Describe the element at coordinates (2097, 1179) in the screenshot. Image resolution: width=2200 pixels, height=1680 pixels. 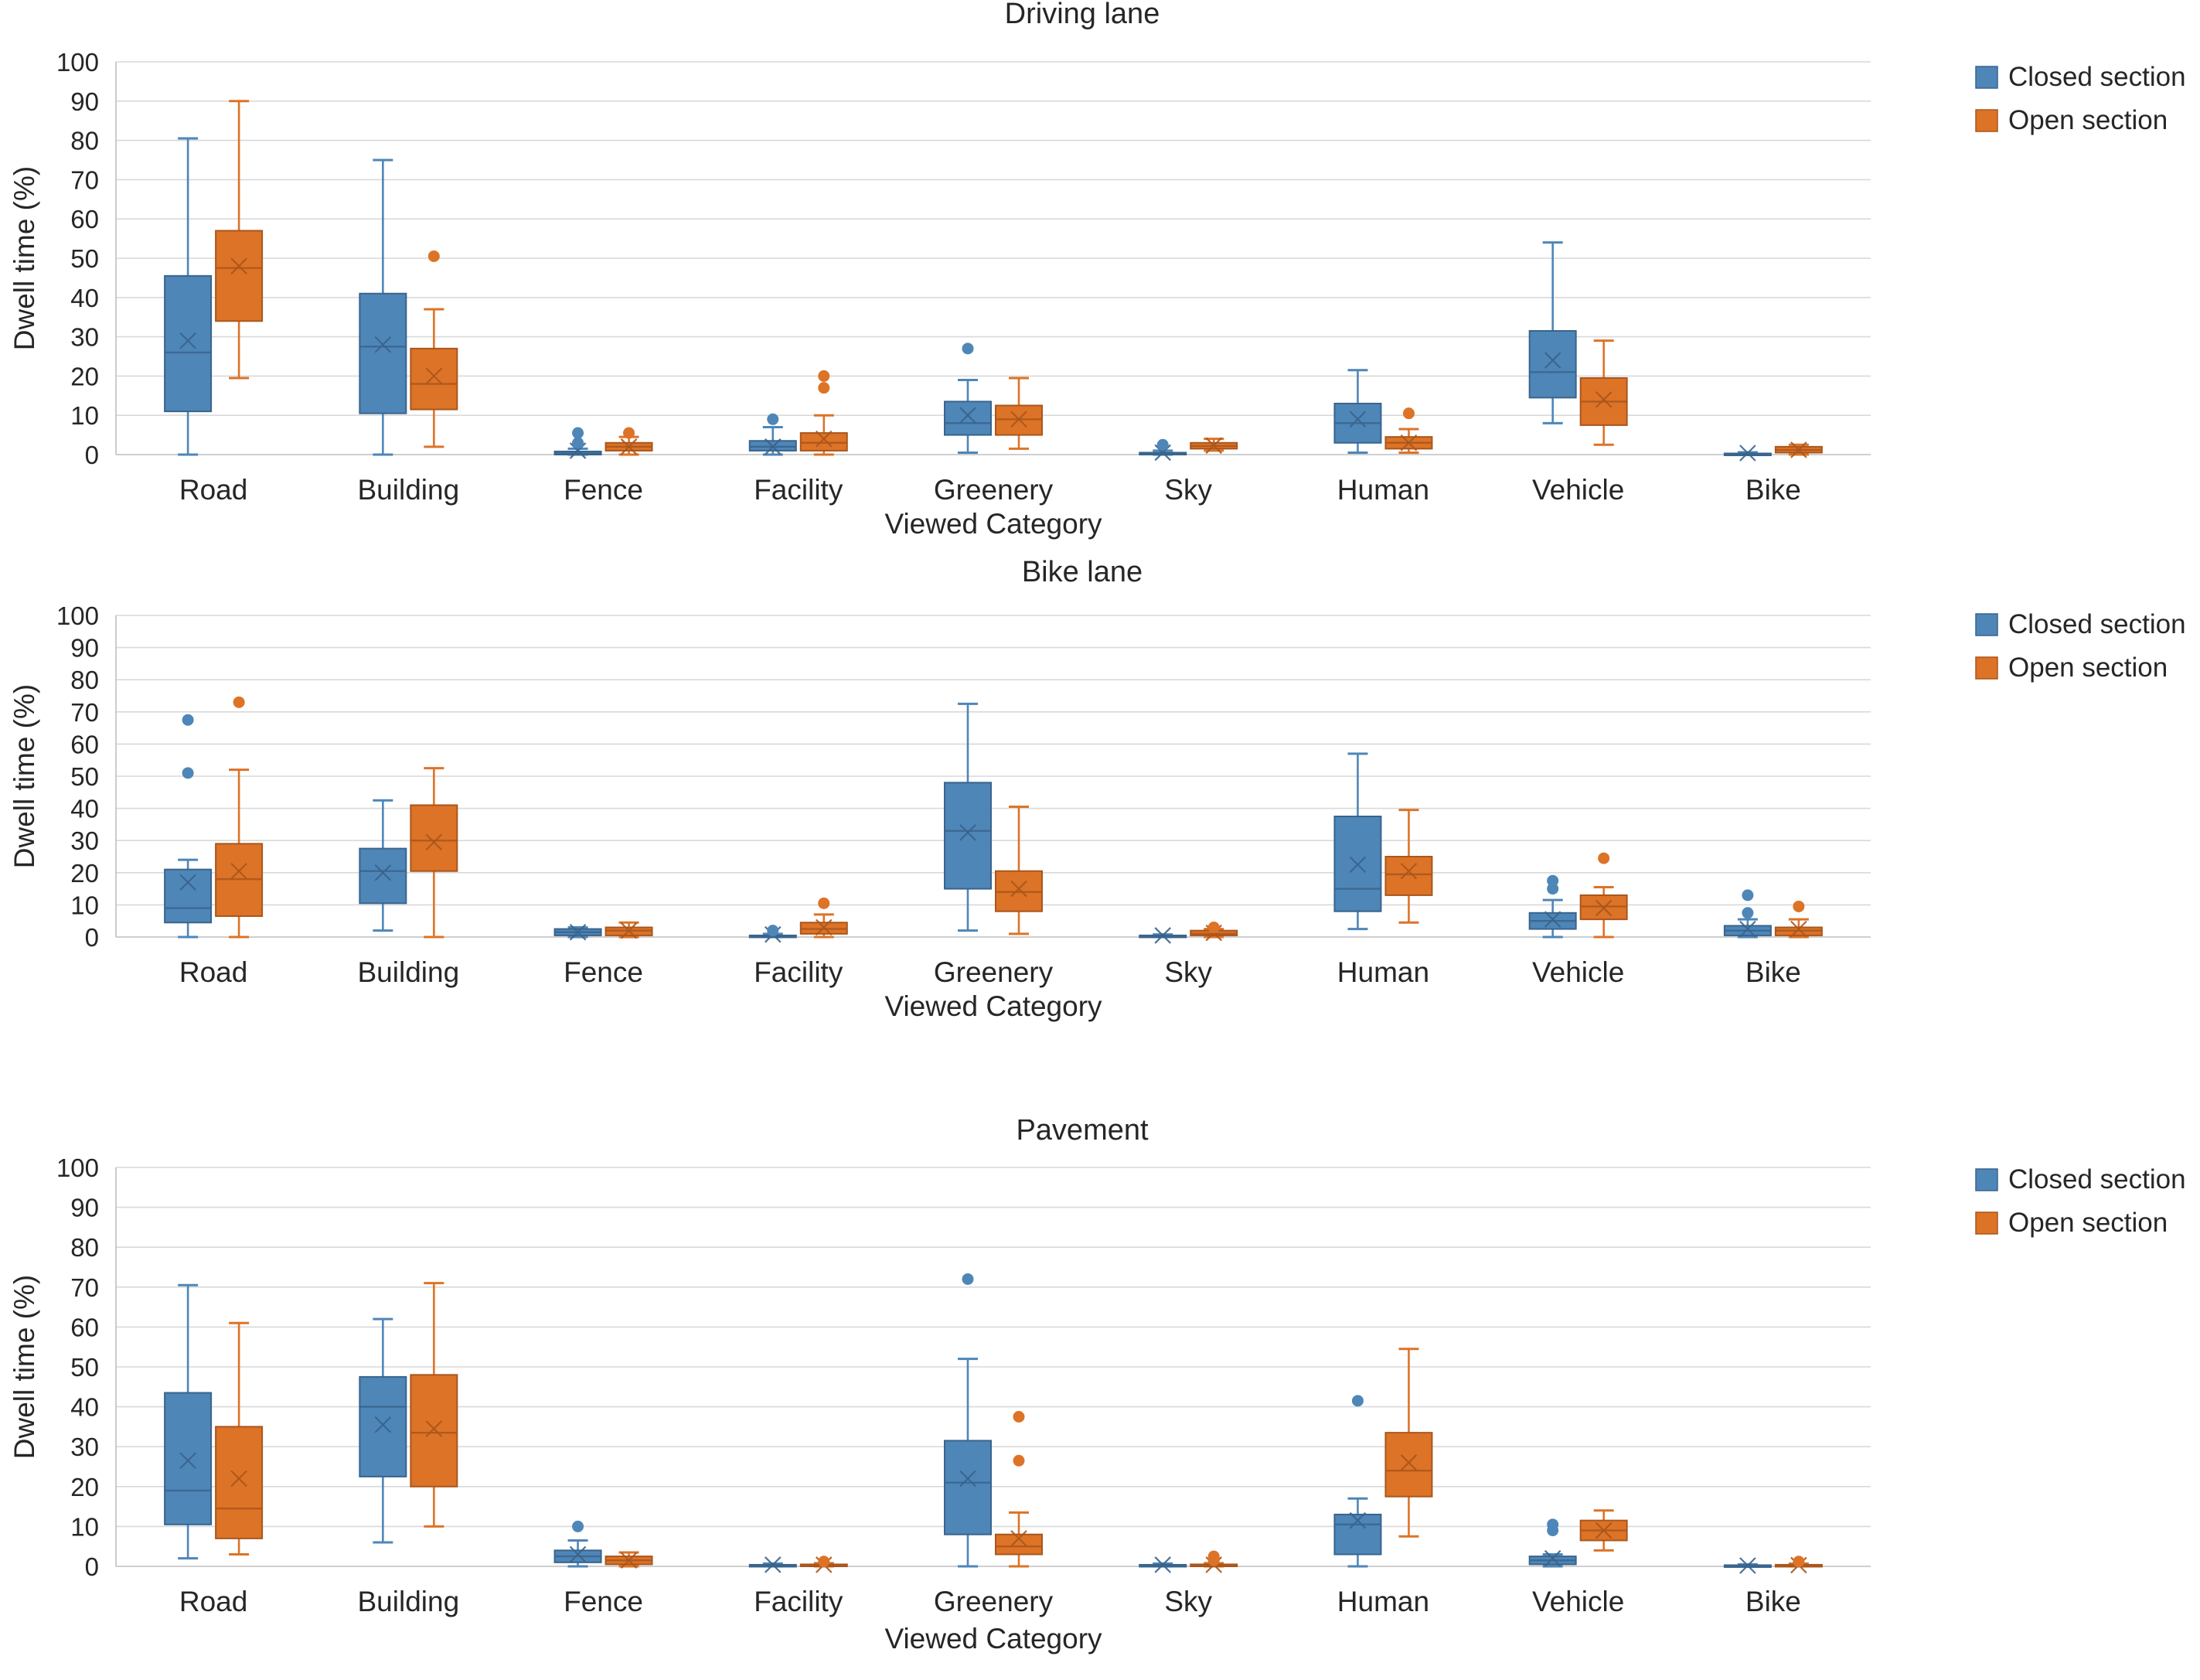
I see `legend-label: Closed section` at that location.